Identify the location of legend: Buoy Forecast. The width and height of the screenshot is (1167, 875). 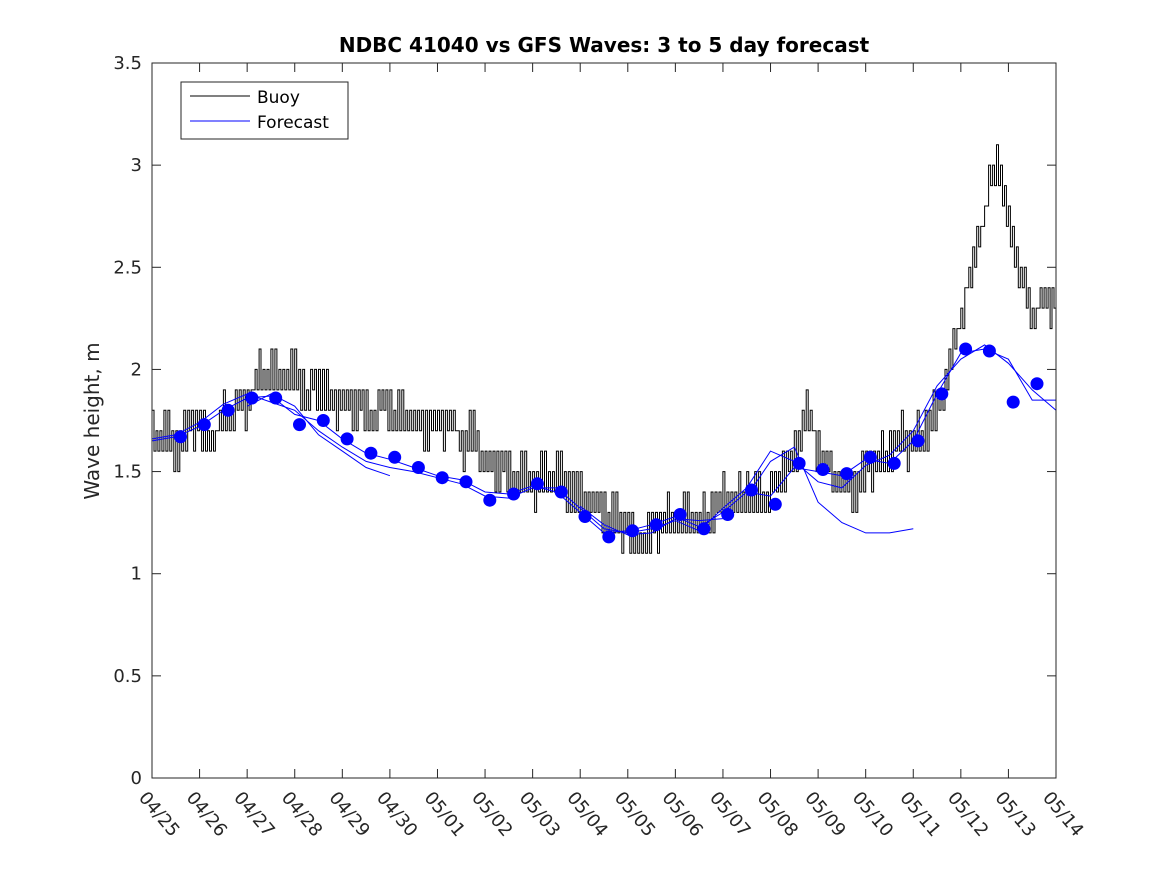
(264, 110).